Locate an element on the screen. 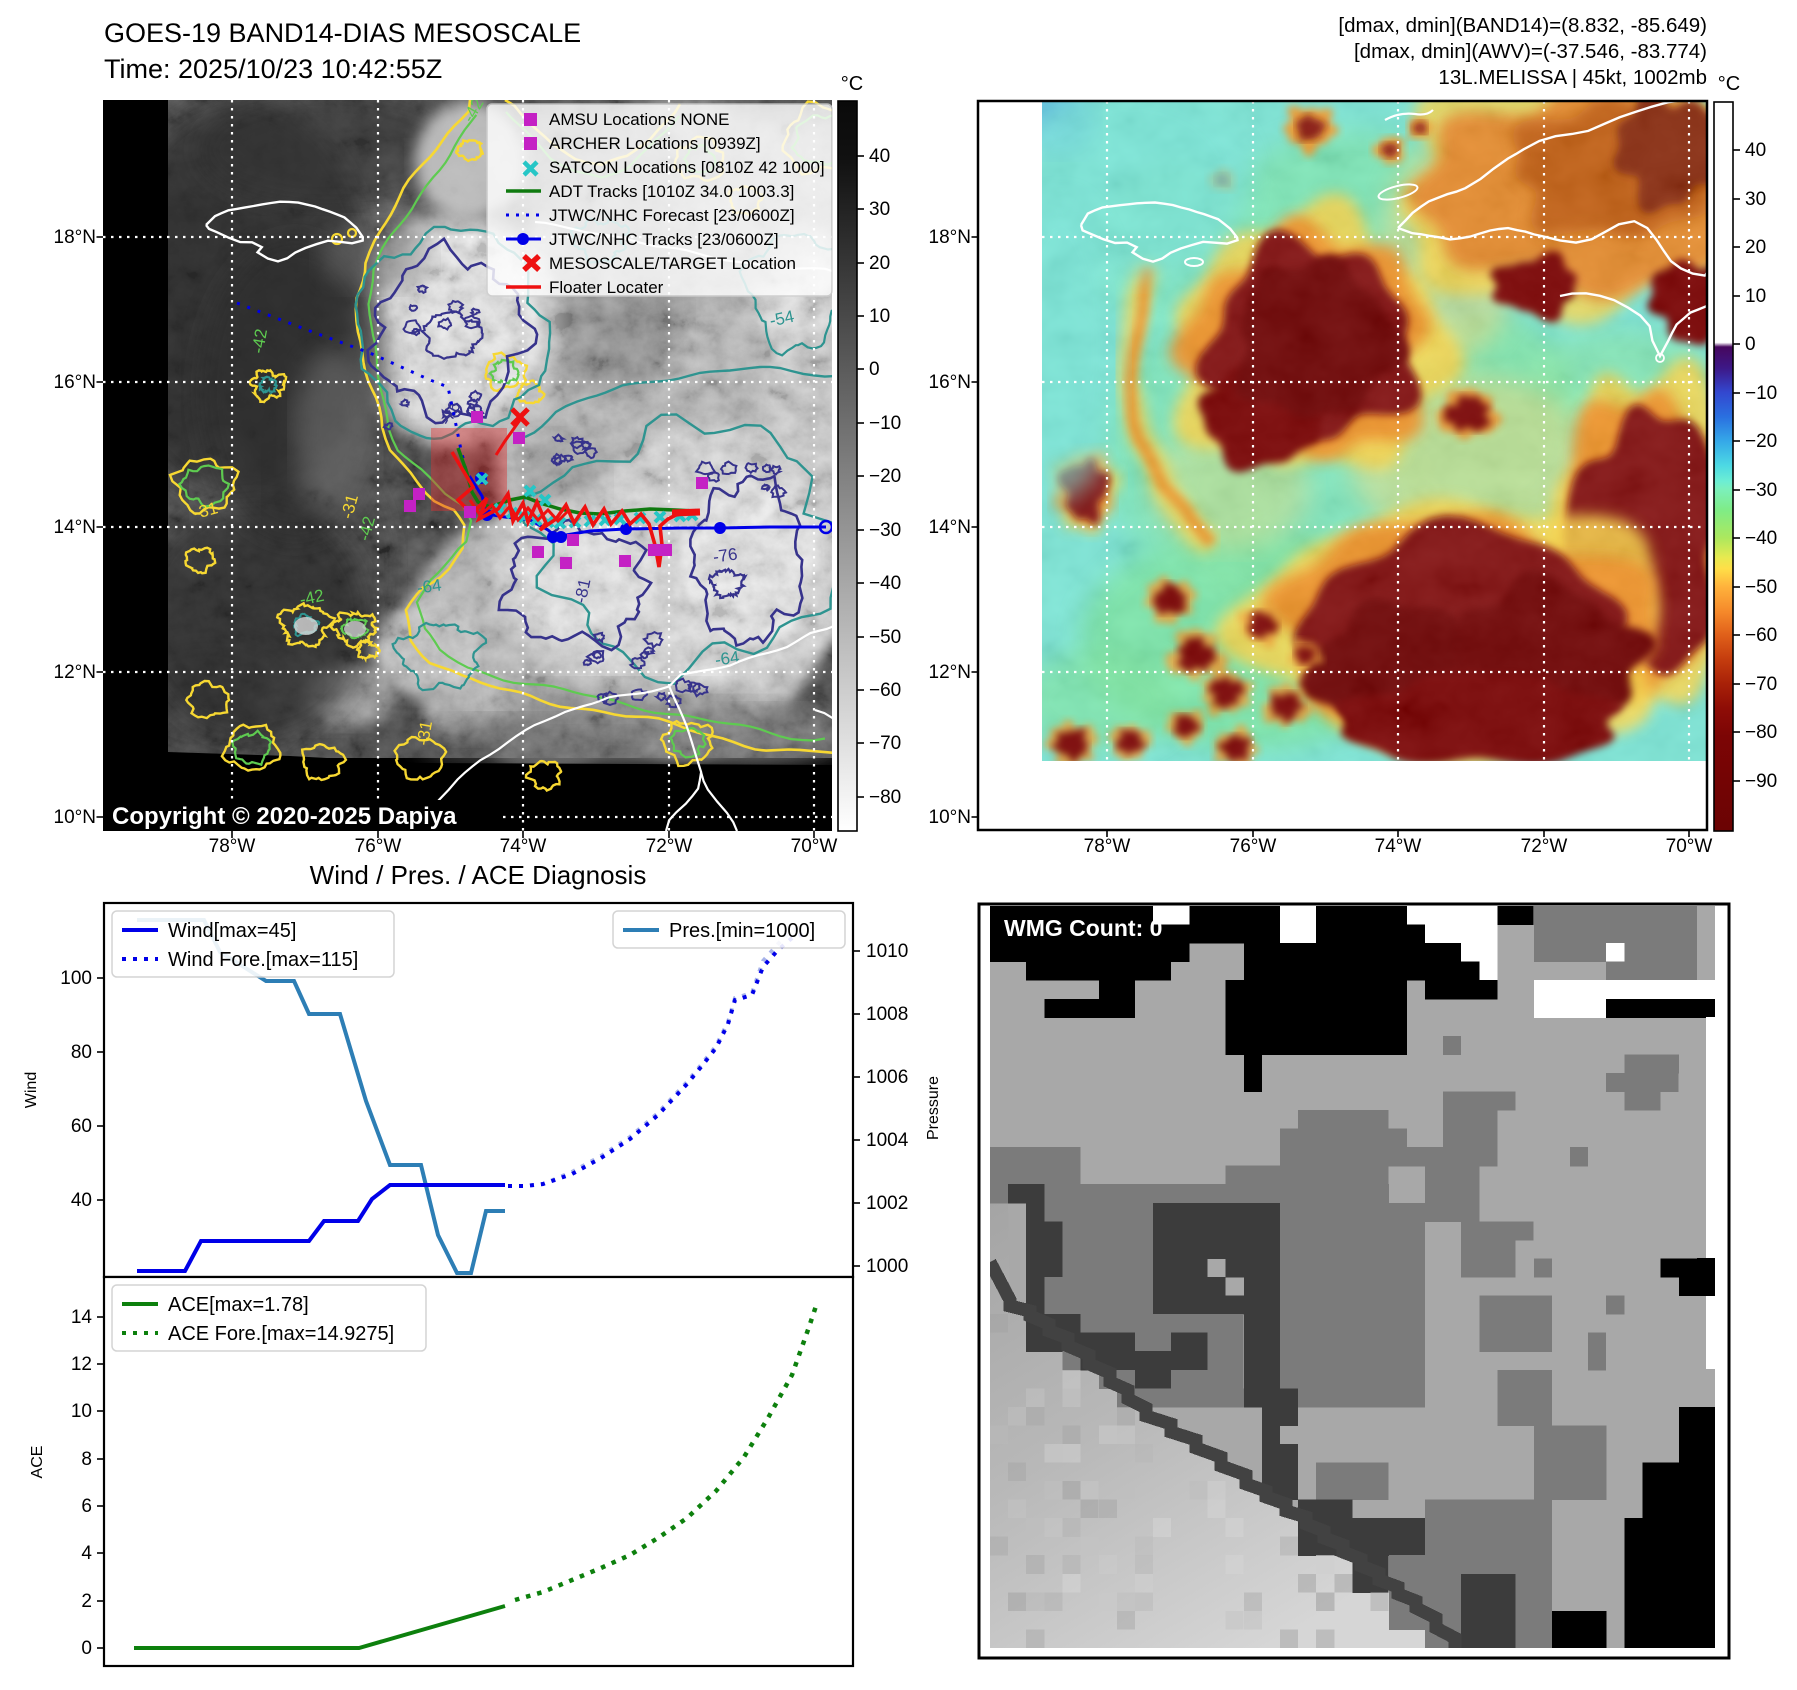 This screenshot has height=1690, width=1797. svg-text: -54 is located at coordinates (782, 319).